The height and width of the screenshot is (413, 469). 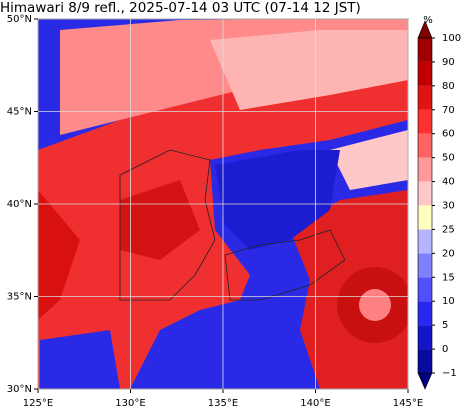 I want to click on colorbar-label: %, so click(x=428, y=20).